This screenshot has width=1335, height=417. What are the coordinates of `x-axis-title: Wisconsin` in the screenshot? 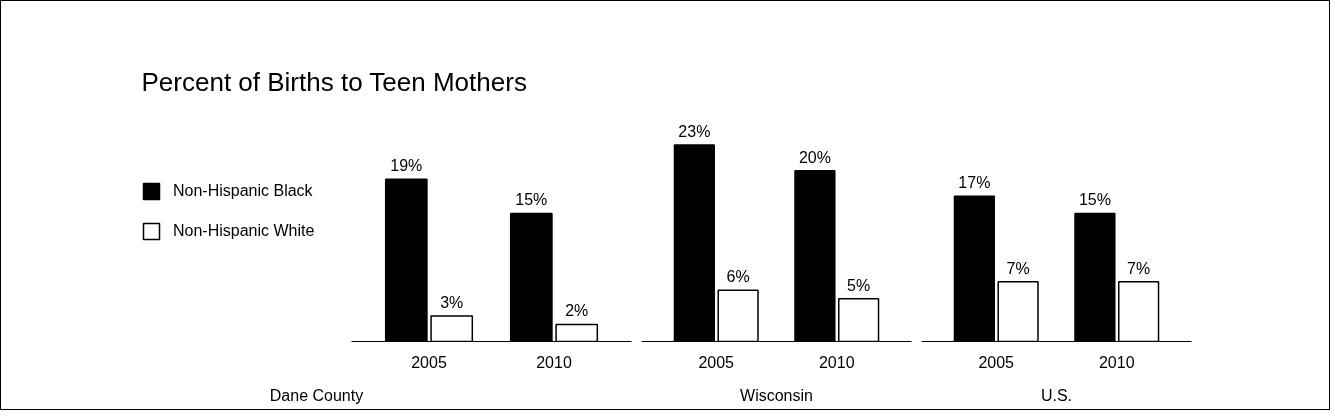 It's located at (776, 395).